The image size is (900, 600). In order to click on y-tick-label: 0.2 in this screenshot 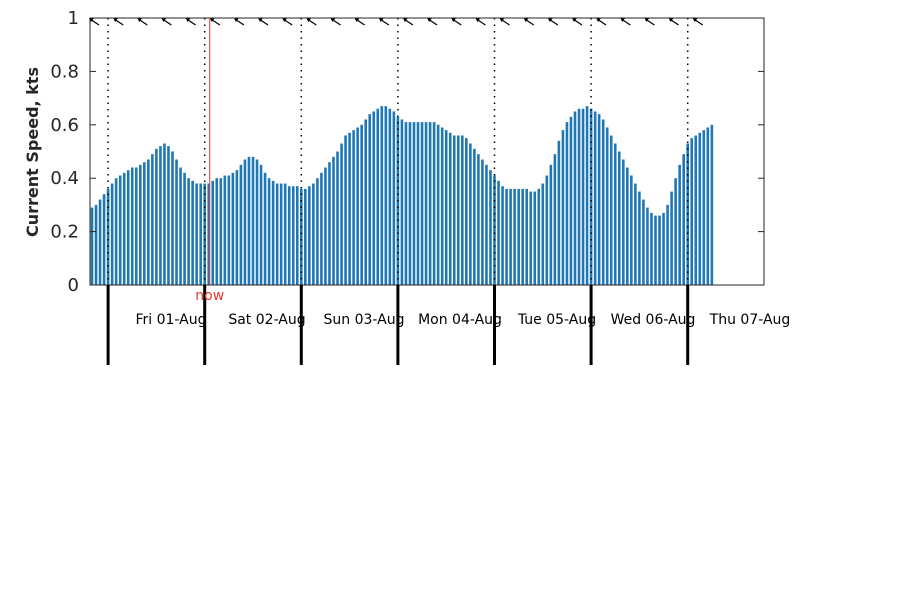, I will do `click(64, 232)`.